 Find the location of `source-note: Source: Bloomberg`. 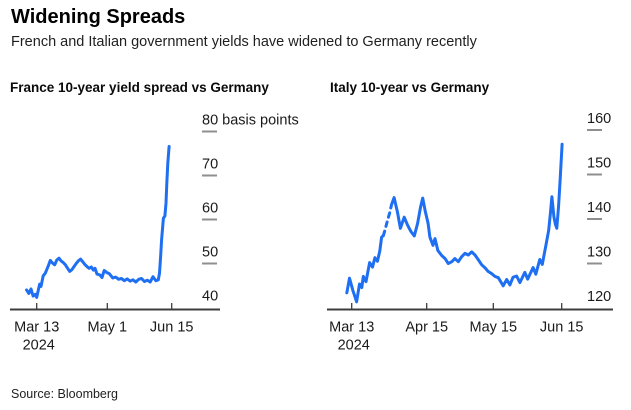

source-note: Source: Bloomberg is located at coordinates (65, 394).